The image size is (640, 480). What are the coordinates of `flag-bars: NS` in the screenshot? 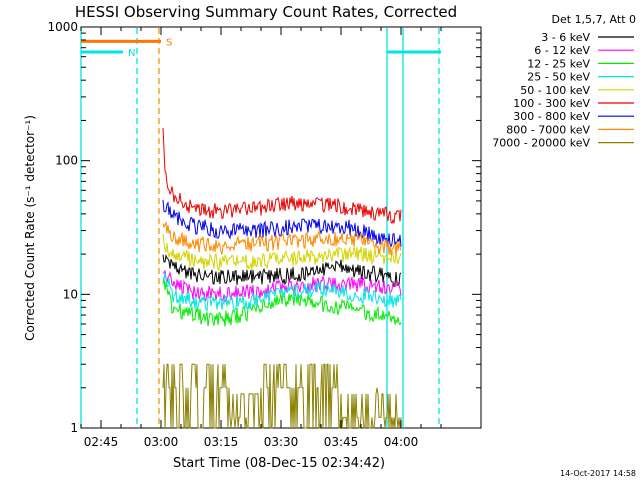 It's located at (261, 48).